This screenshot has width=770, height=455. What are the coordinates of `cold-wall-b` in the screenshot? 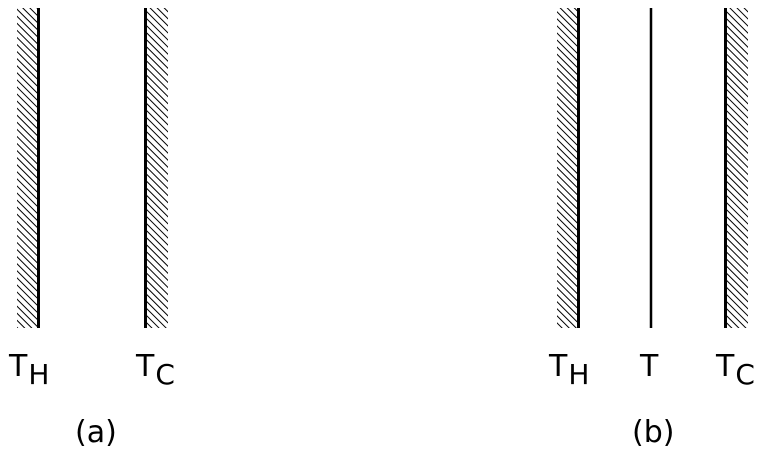 It's located at (736, 168).